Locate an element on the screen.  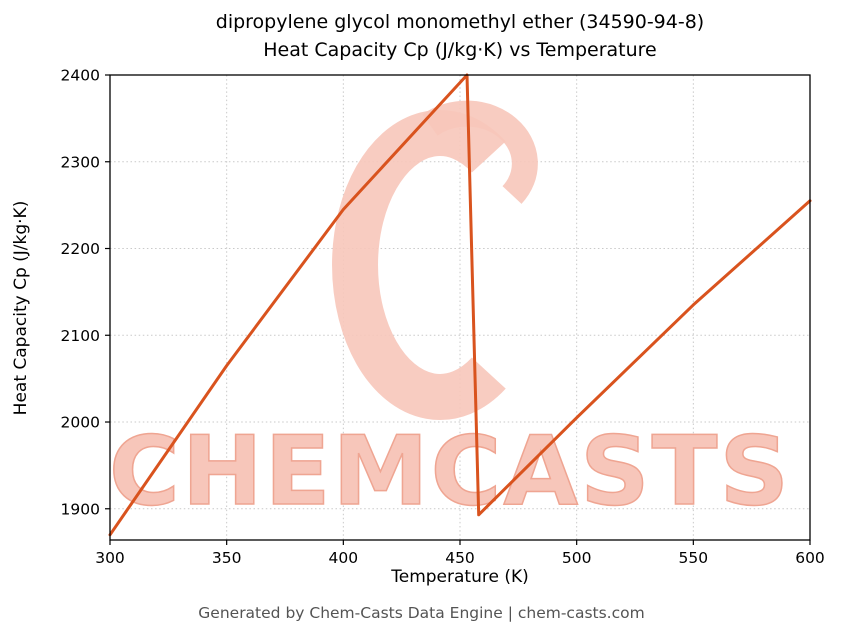
y-tick-label: 2100 is located at coordinates (80, 336).